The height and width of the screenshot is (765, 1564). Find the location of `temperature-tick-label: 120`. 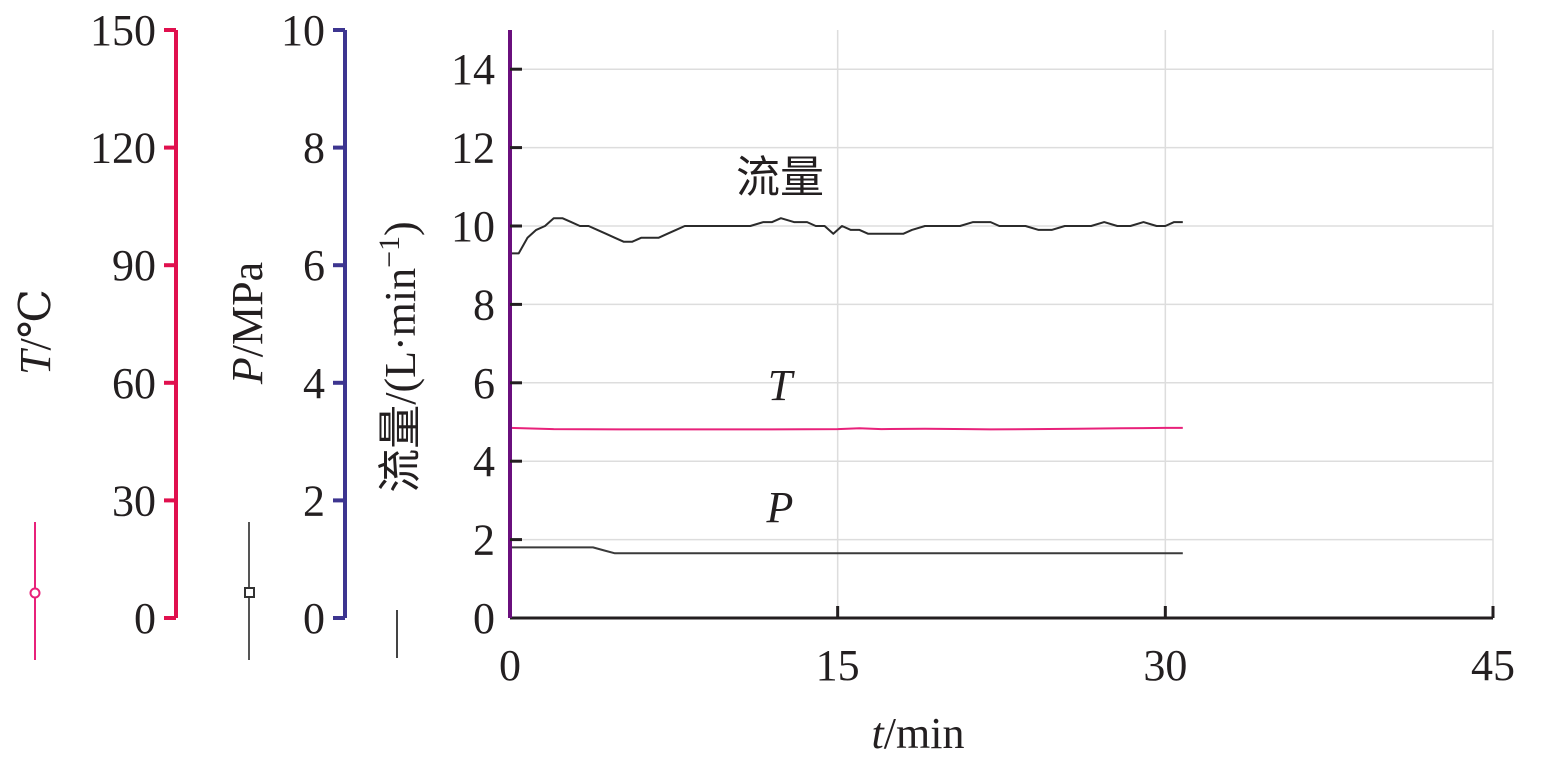

temperature-tick-label: 120 is located at coordinates (123, 148).